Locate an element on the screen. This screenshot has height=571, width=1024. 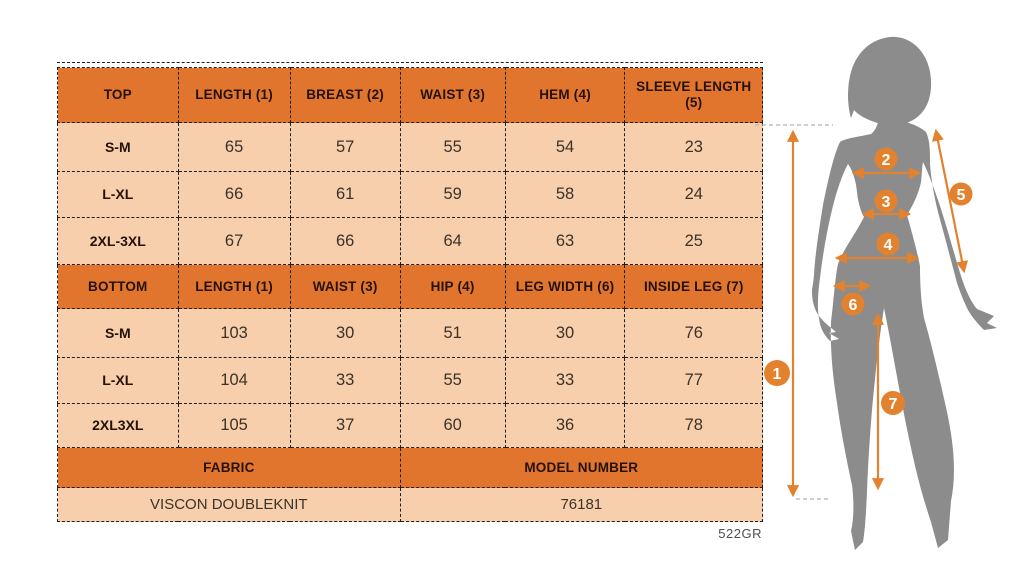
bottom-section-title: BOTTOM is located at coordinates (118, 286).